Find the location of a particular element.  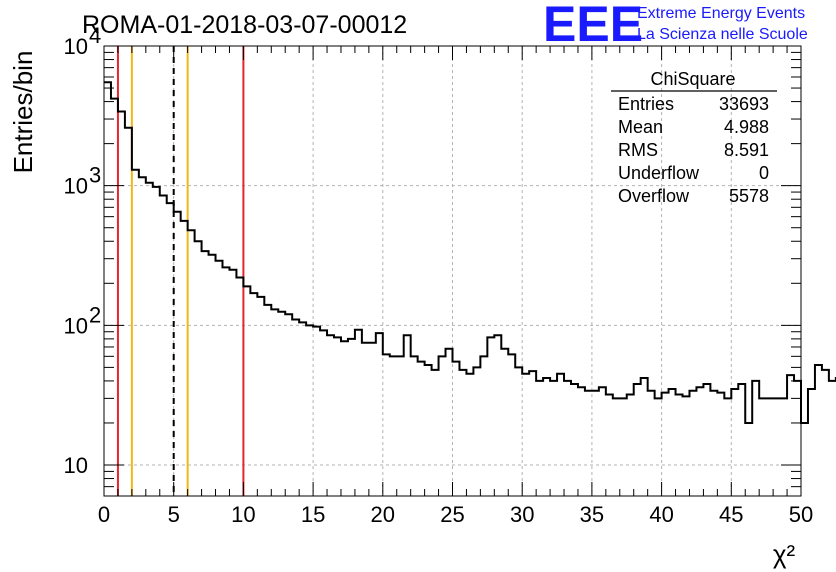

reference-lines is located at coordinates (180, 271).